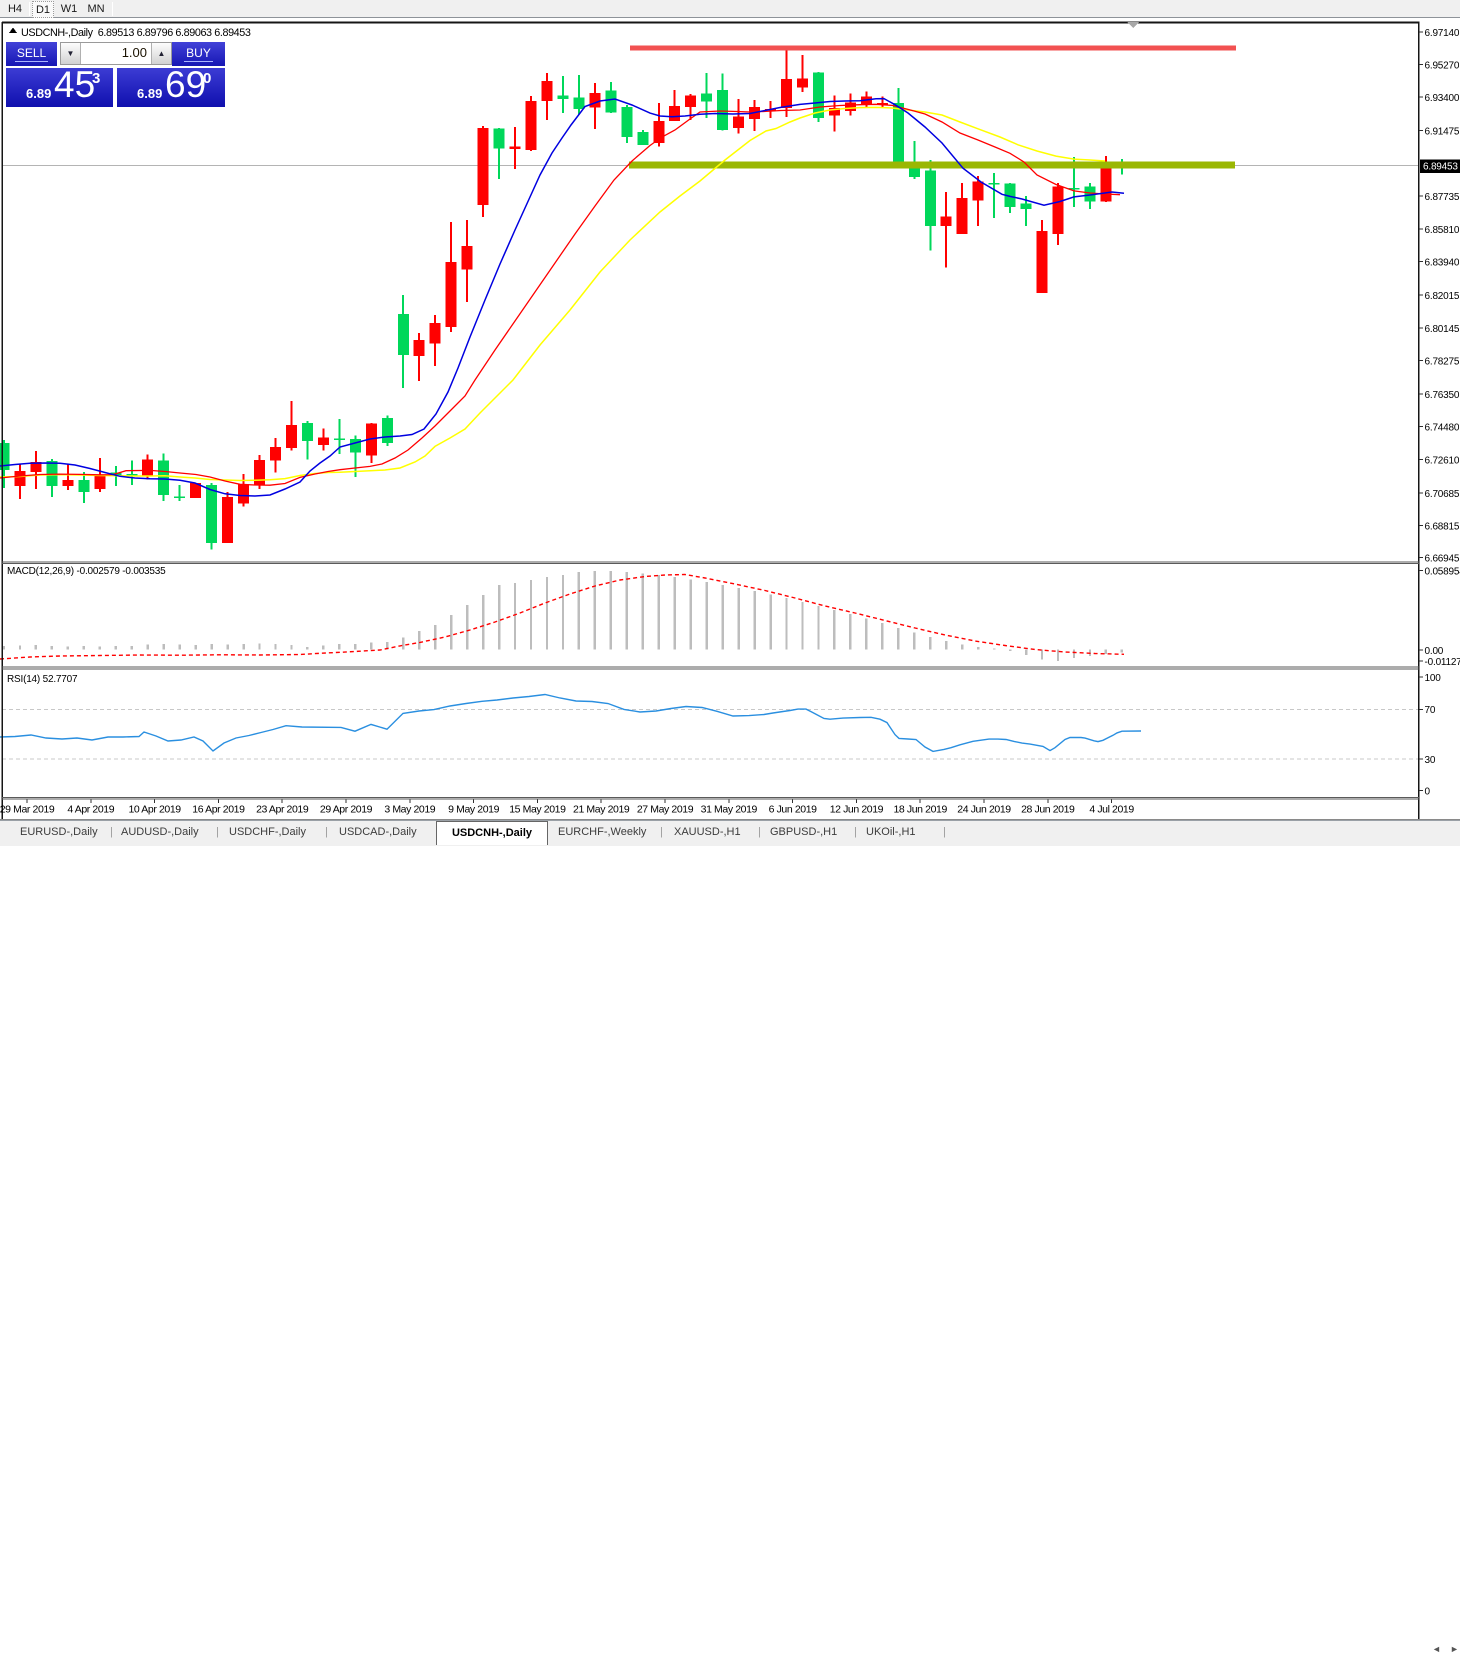 The height and width of the screenshot is (1654, 1460). I want to click on svg-text: 6.76350, so click(1442, 395).